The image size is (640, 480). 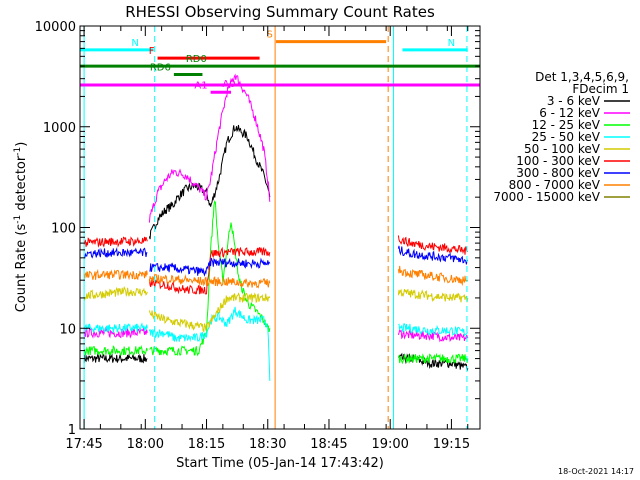 What do you see at coordinates (570, 113) in the screenshot?
I see `legend-label-2: 6 - 12 keV` at bounding box center [570, 113].